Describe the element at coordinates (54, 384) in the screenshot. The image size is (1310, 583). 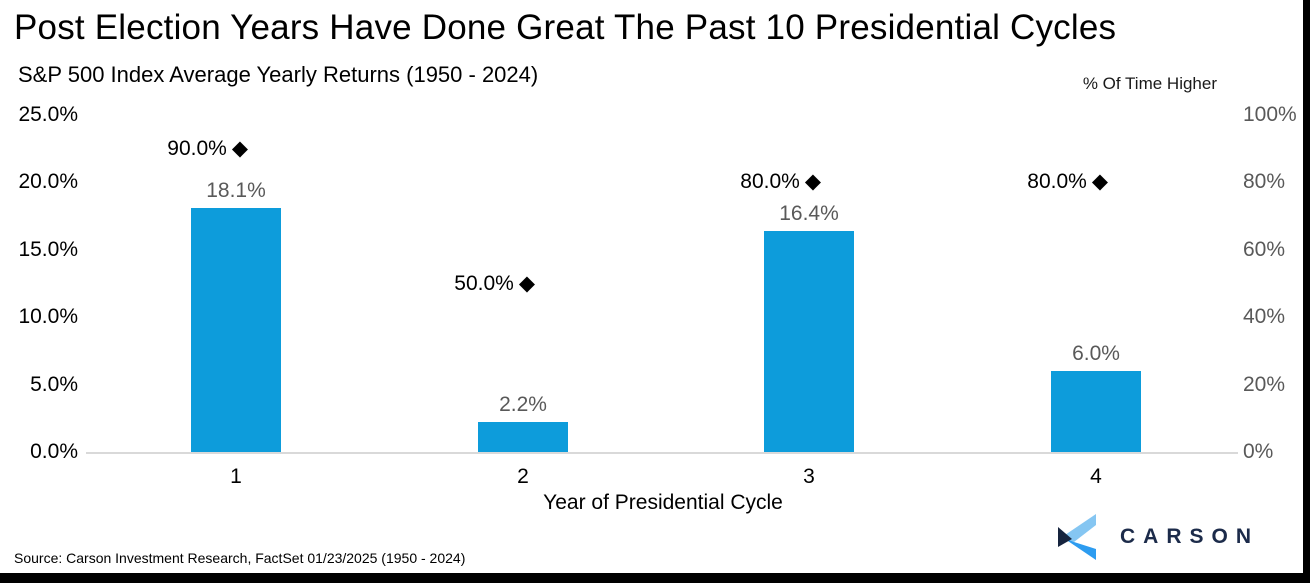
I see `left-axis-tick: 5.0%` at that location.